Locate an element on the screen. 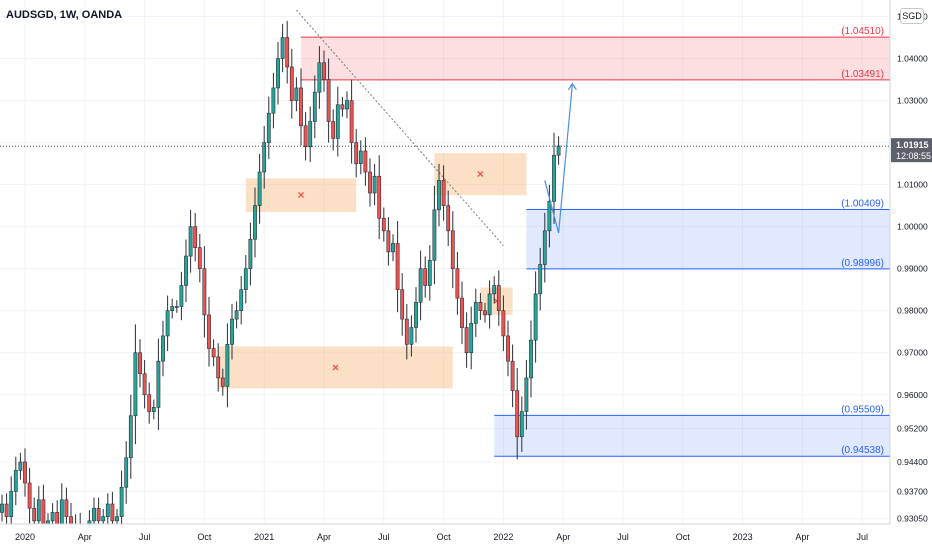  trendline-segment is located at coordinates (400, 127).